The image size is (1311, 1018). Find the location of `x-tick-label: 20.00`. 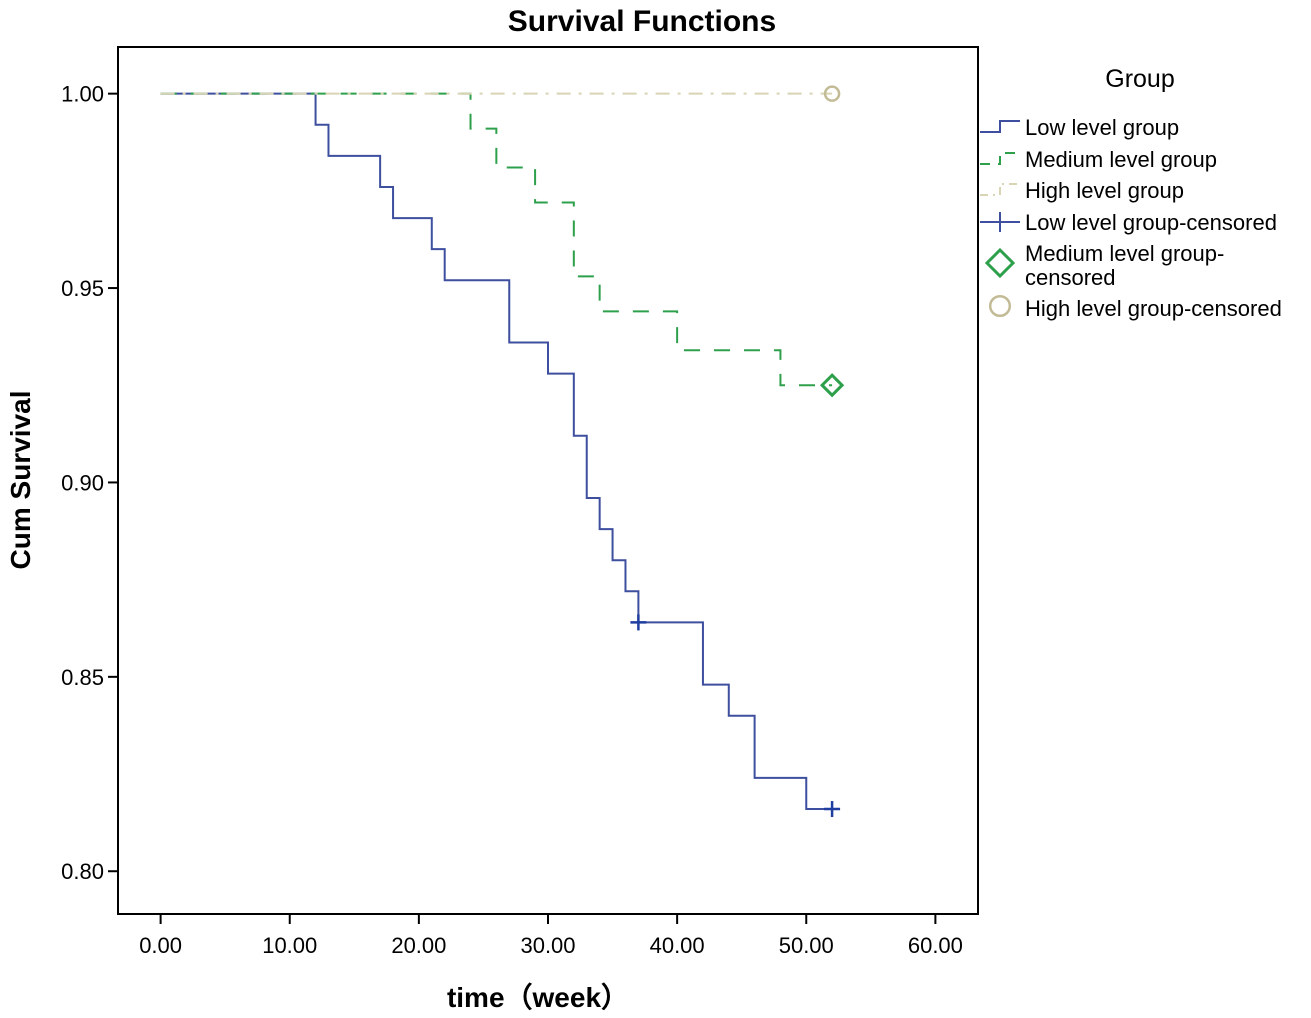

x-tick-label: 20.00 is located at coordinates (418, 945).